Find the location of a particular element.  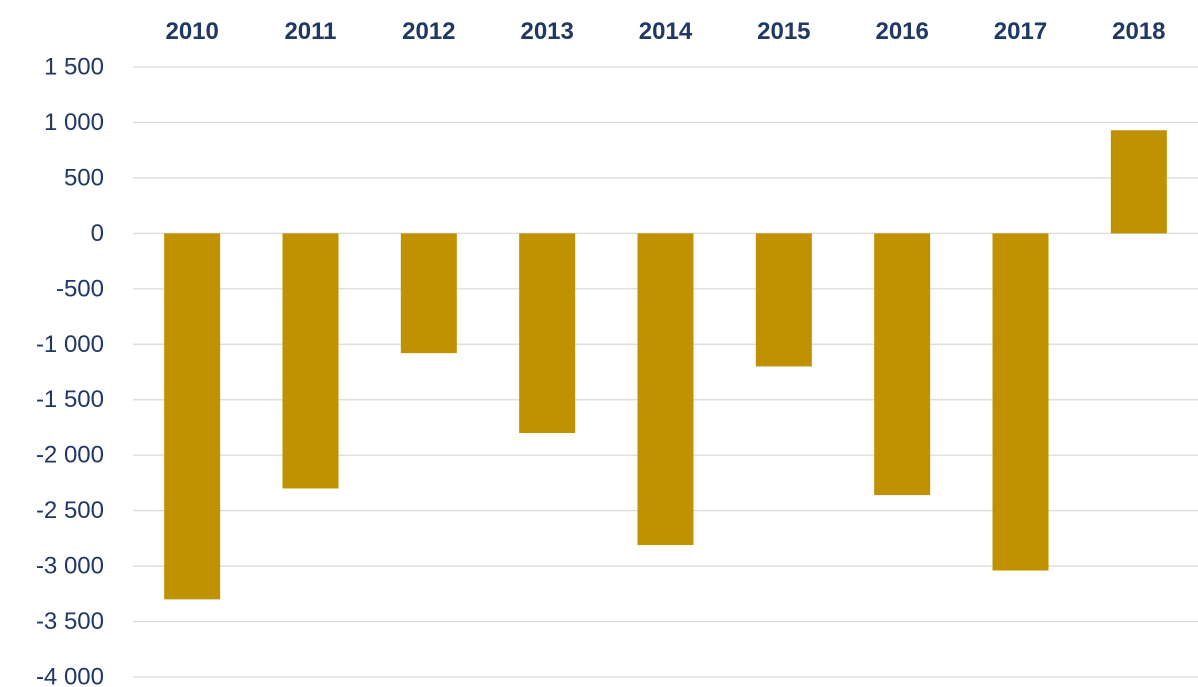

bar-2011 is located at coordinates (310, 361).